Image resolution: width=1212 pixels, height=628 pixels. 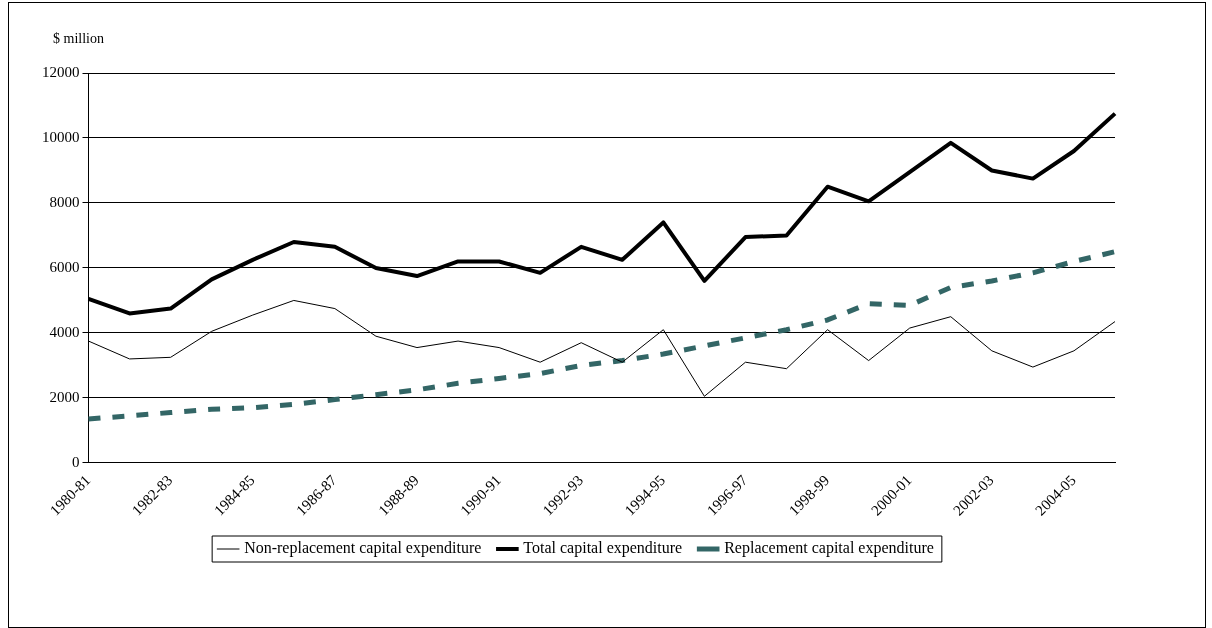 What do you see at coordinates (76, 461) in the screenshot?
I see `y-tick-label: 0` at bounding box center [76, 461].